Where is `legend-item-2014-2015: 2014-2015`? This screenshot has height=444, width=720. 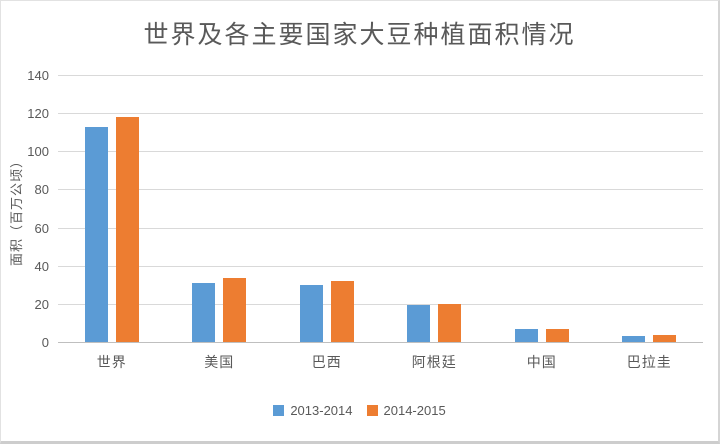 legend-item-2014-2015: 2014-2015 is located at coordinates (406, 410).